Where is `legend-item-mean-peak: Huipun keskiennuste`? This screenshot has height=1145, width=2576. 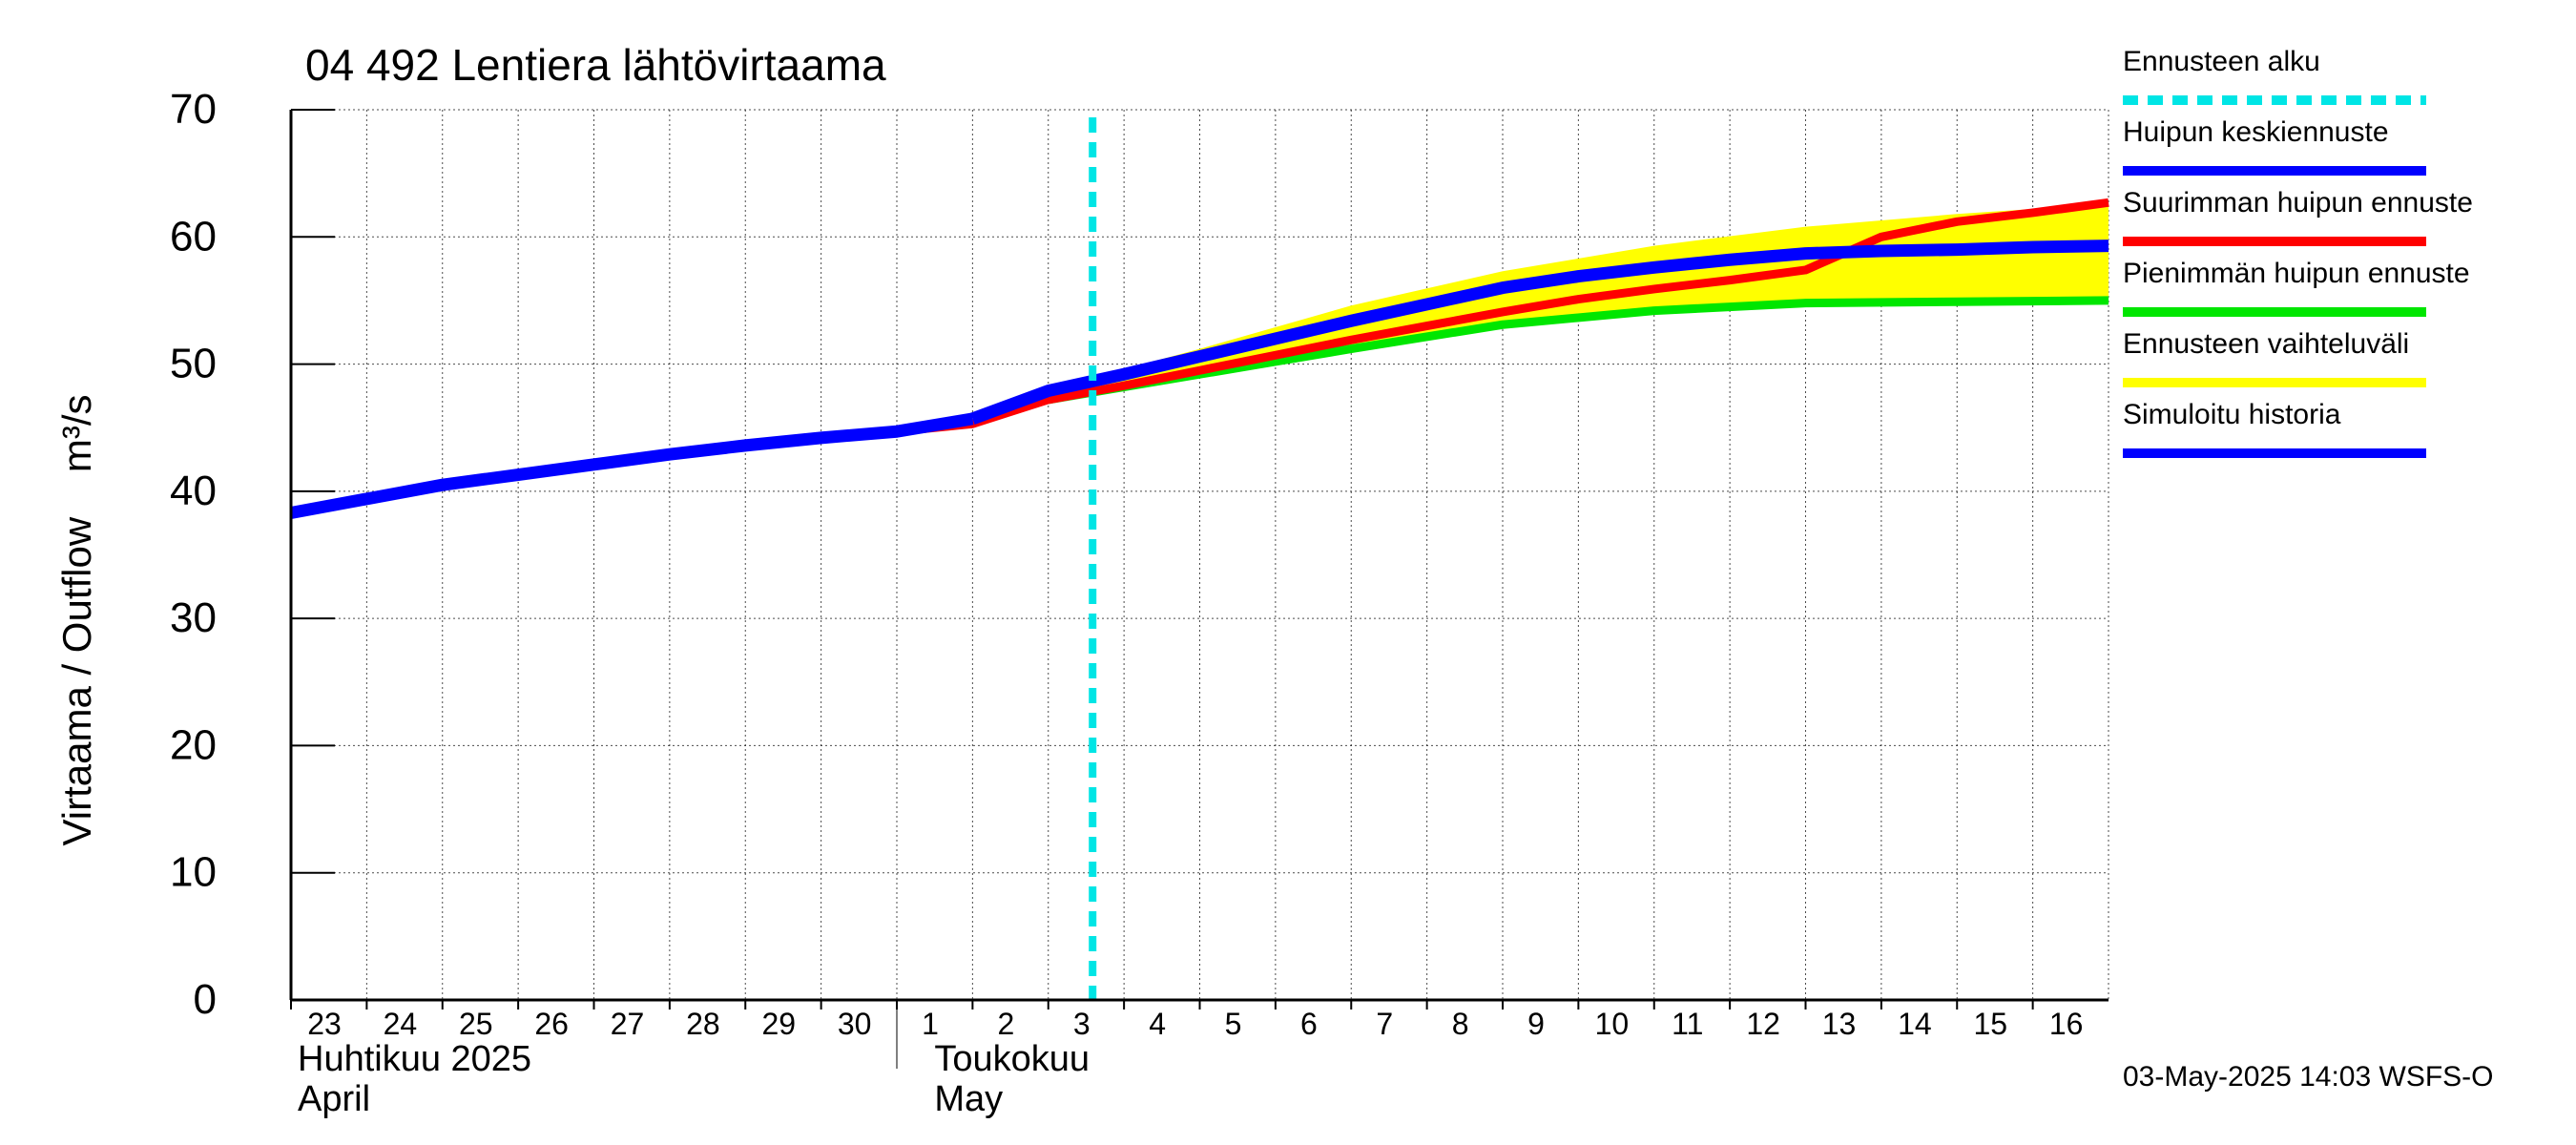 legend-item-mean-peak: Huipun keskiennuste is located at coordinates (2342, 152).